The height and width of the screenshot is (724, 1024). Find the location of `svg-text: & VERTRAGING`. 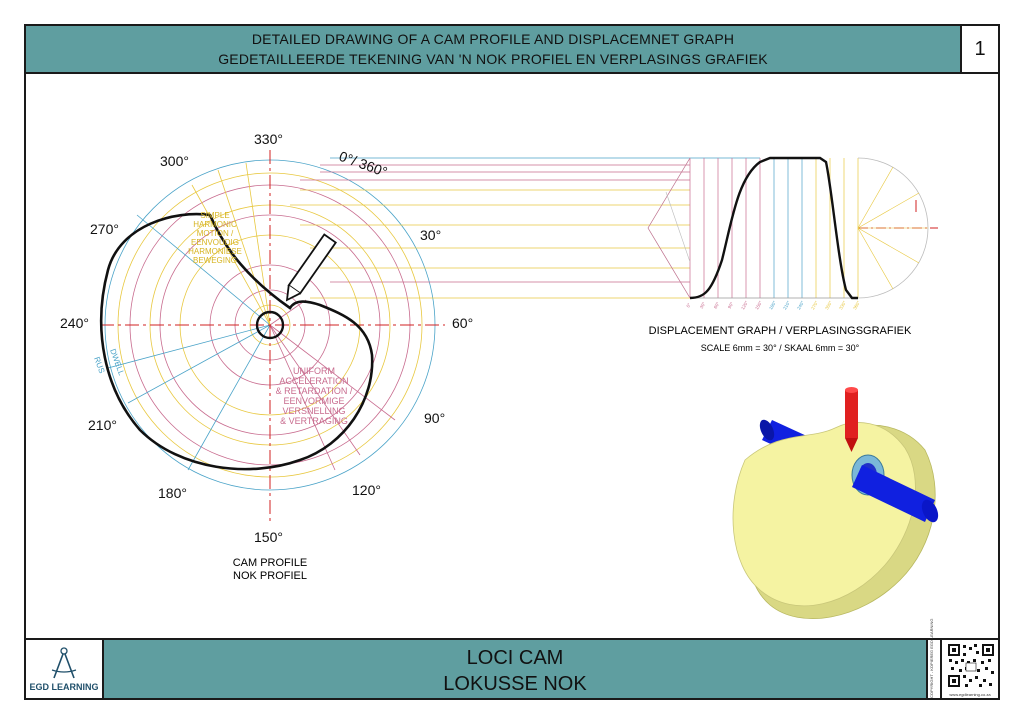

svg-text: & VERTRAGING is located at coordinates (314, 421).